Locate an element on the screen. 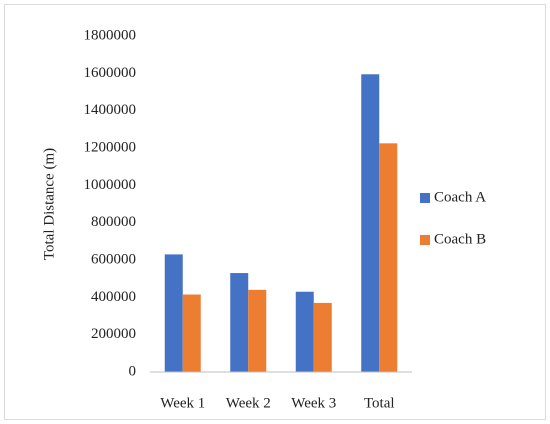  y-tick-label: 800000 is located at coordinates (113, 222).